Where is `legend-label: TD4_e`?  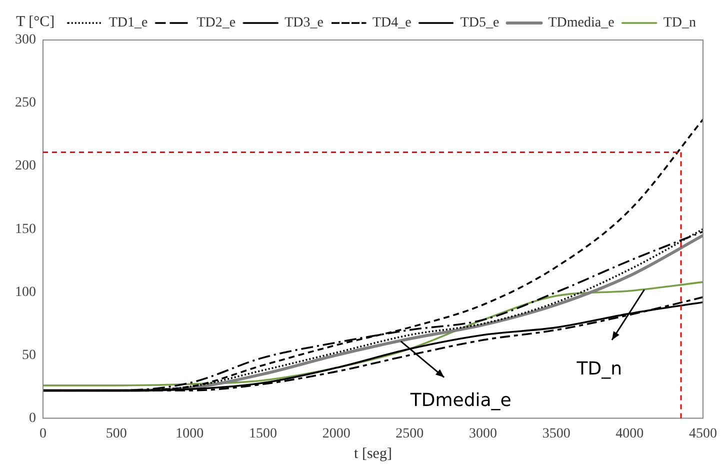 legend-label: TD4_e is located at coordinates (392, 23).